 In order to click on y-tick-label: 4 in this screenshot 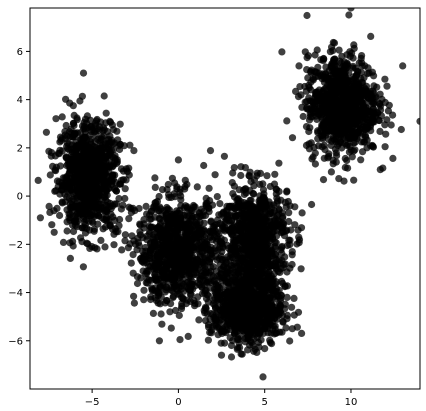, I will do `click(20, 100)`.